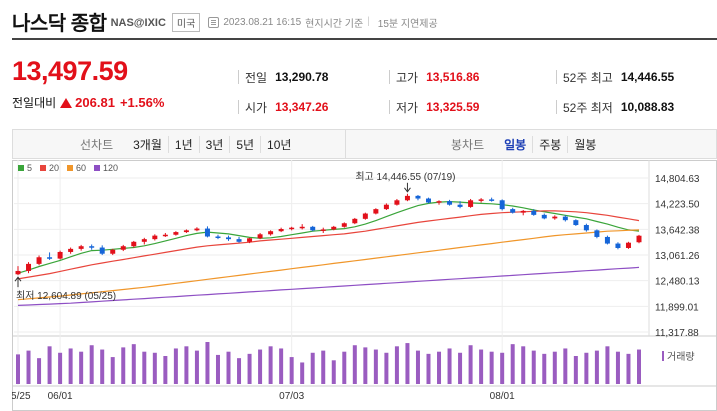 The image size is (717, 411). What do you see at coordinates (59, 23) in the screenshot?
I see `page-title: 나스닥 종합` at bounding box center [59, 23].